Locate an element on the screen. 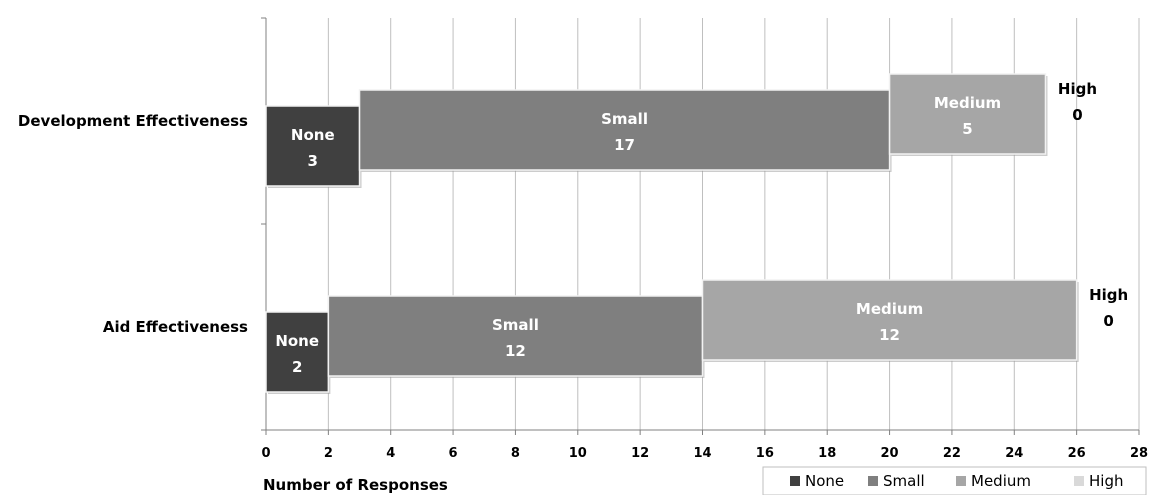 The height and width of the screenshot is (495, 1150). legend-label-none: None is located at coordinates (824, 481).